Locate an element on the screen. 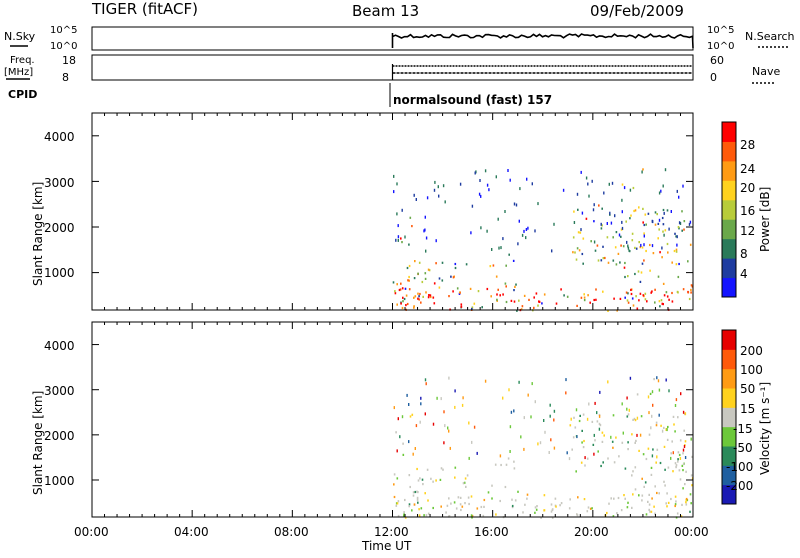 The width and height of the screenshot is (800, 558). x-axis-label: Time UT is located at coordinates (386, 546).